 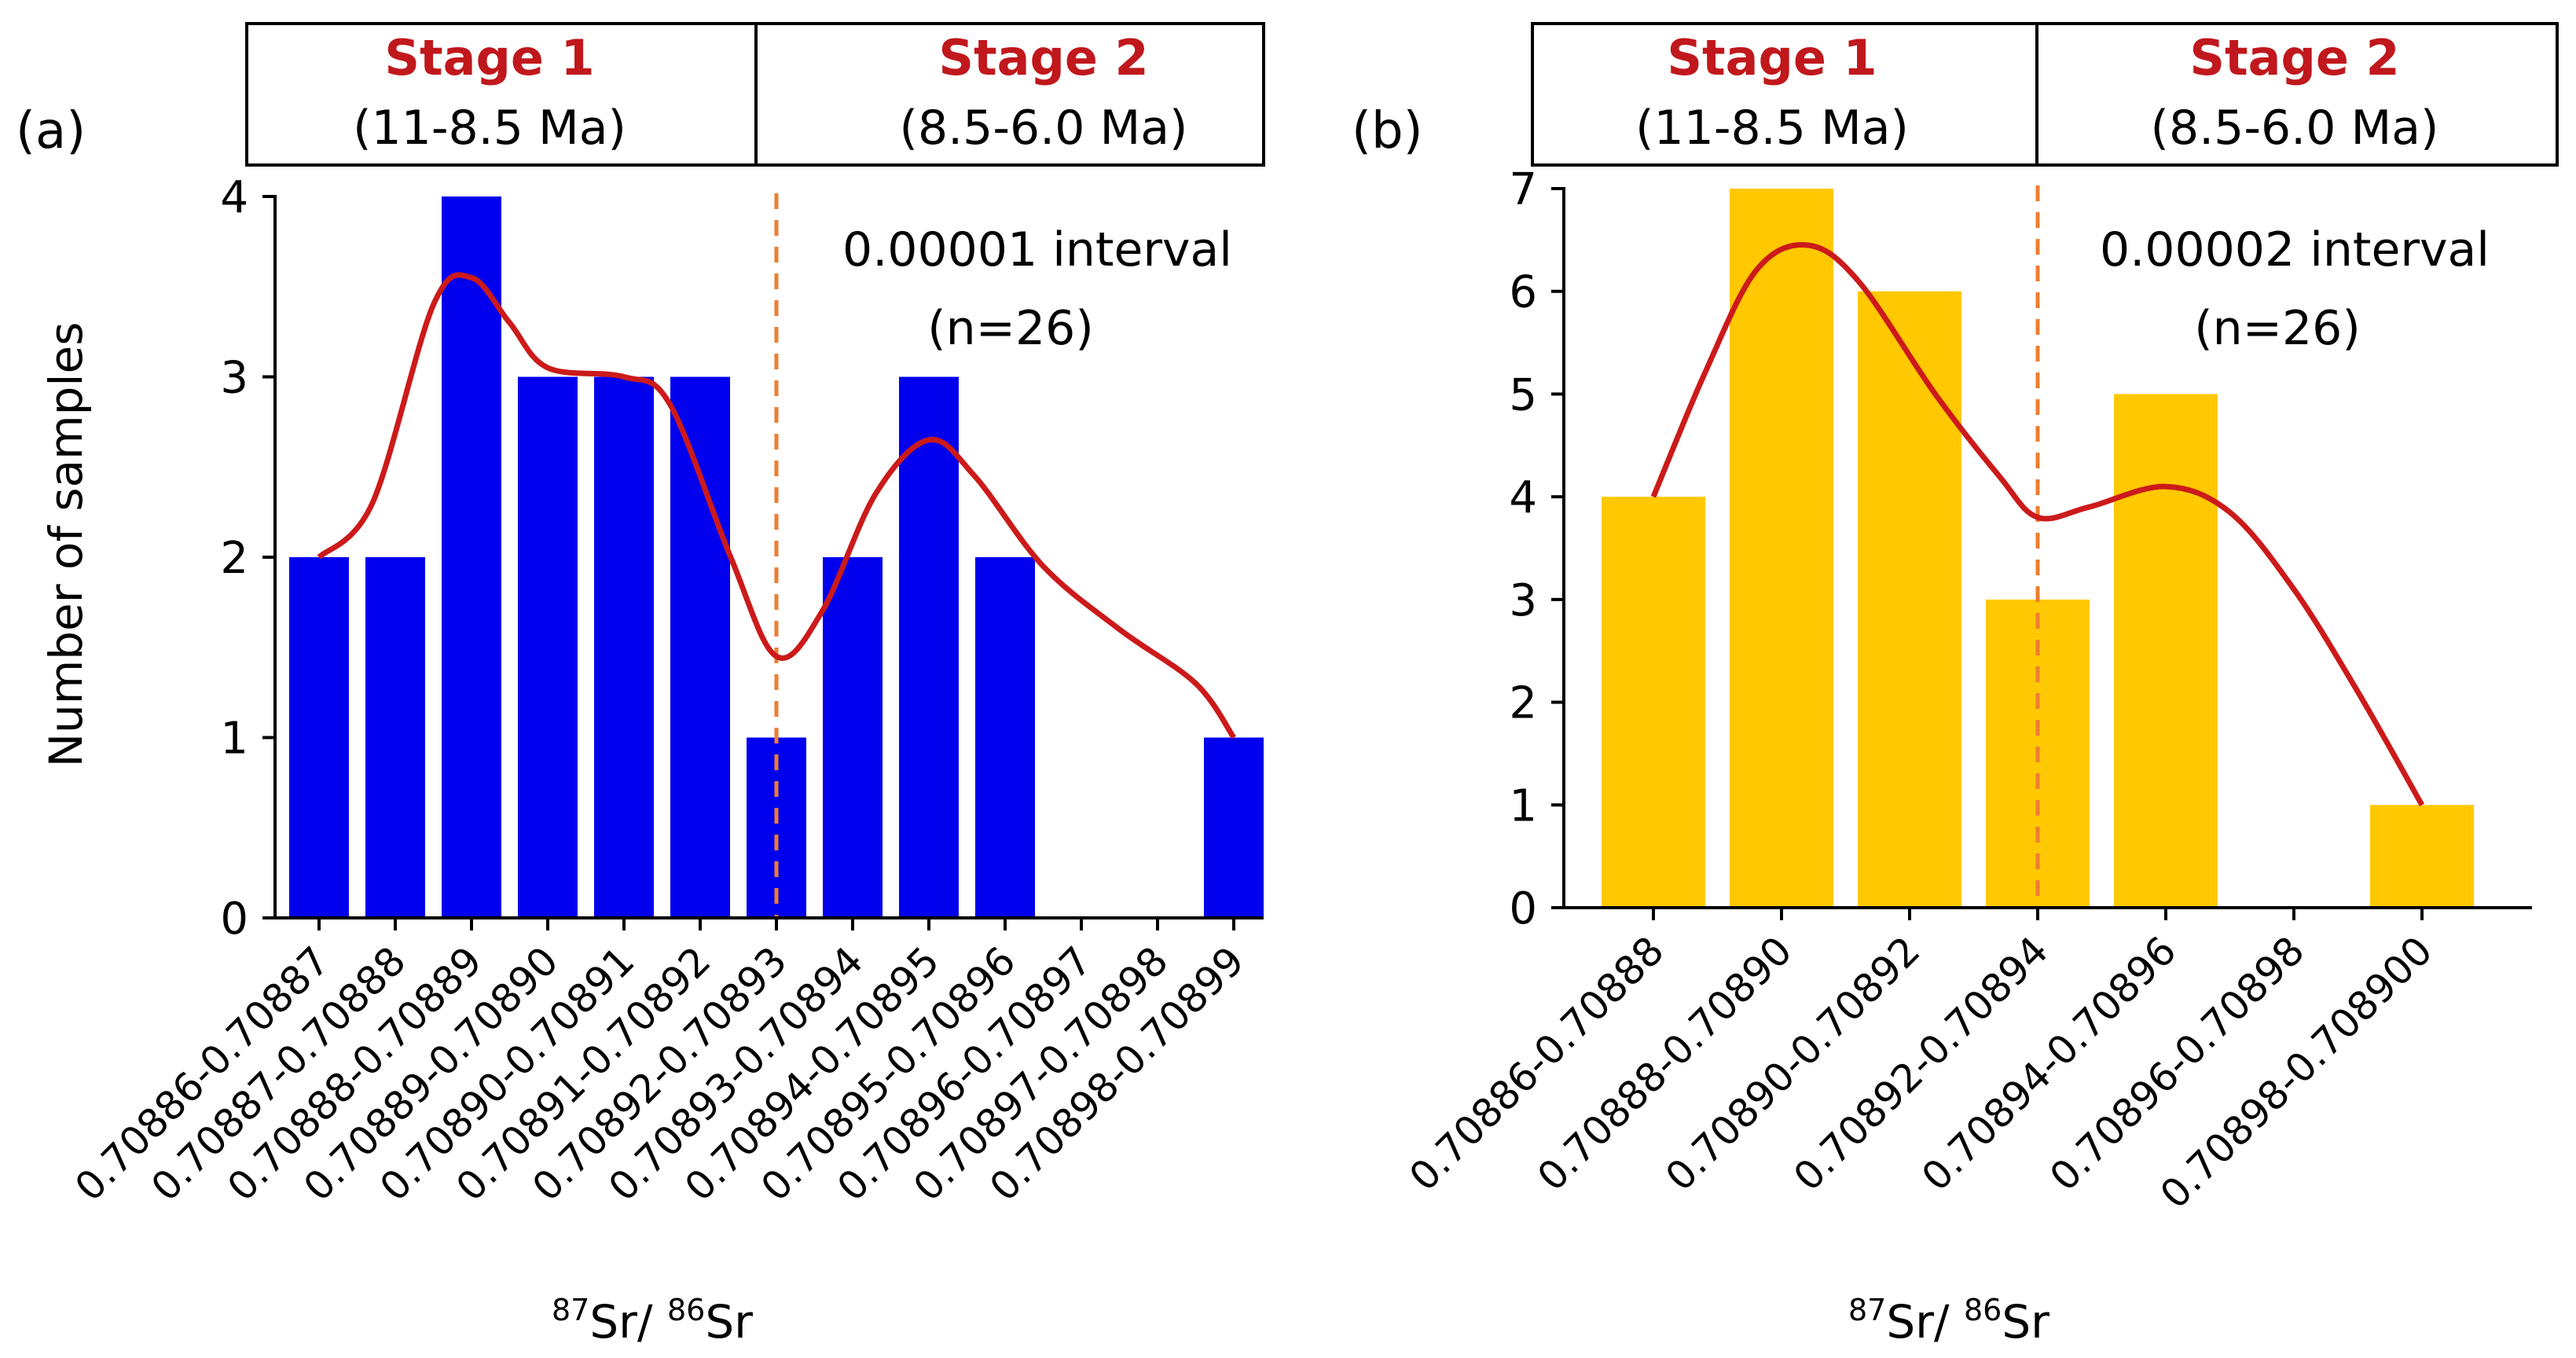 I want to click on y-tick-label-b-1: 1, so click(x=1523, y=805).